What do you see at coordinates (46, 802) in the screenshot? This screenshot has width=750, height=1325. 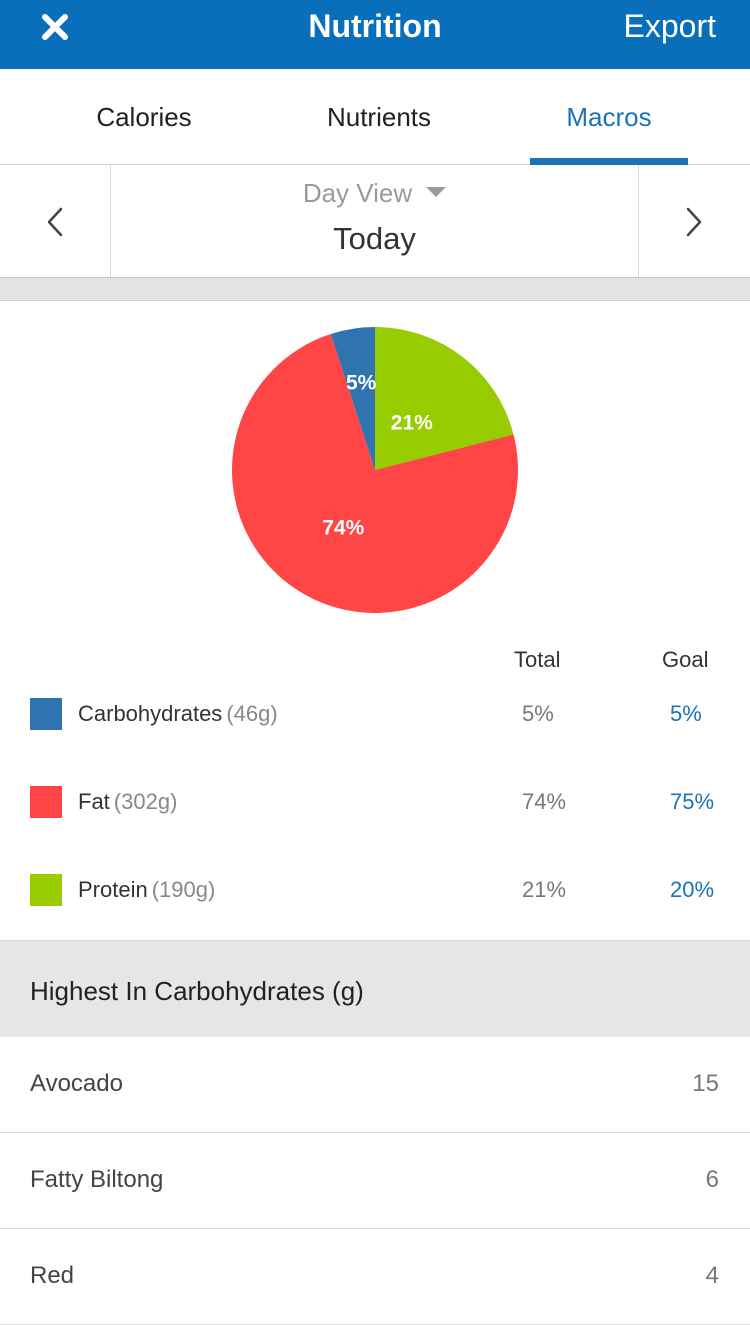 I see `fat-swatch` at bounding box center [46, 802].